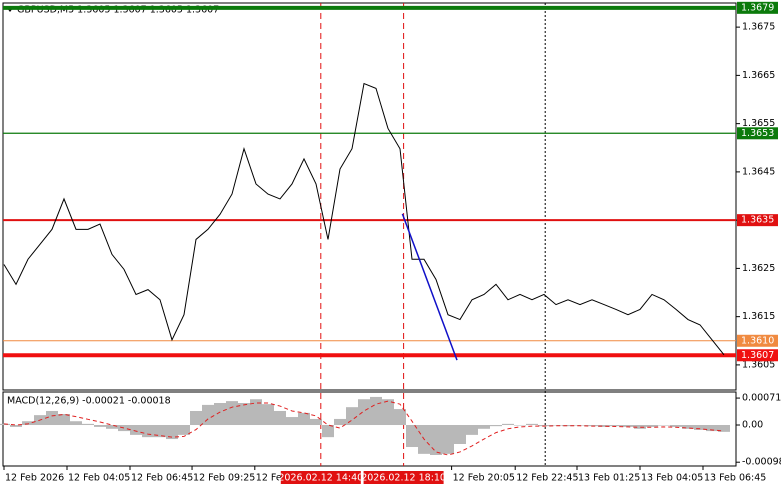  I want to click on x-tick-label: 12 Feb 2026, so click(34, 478).